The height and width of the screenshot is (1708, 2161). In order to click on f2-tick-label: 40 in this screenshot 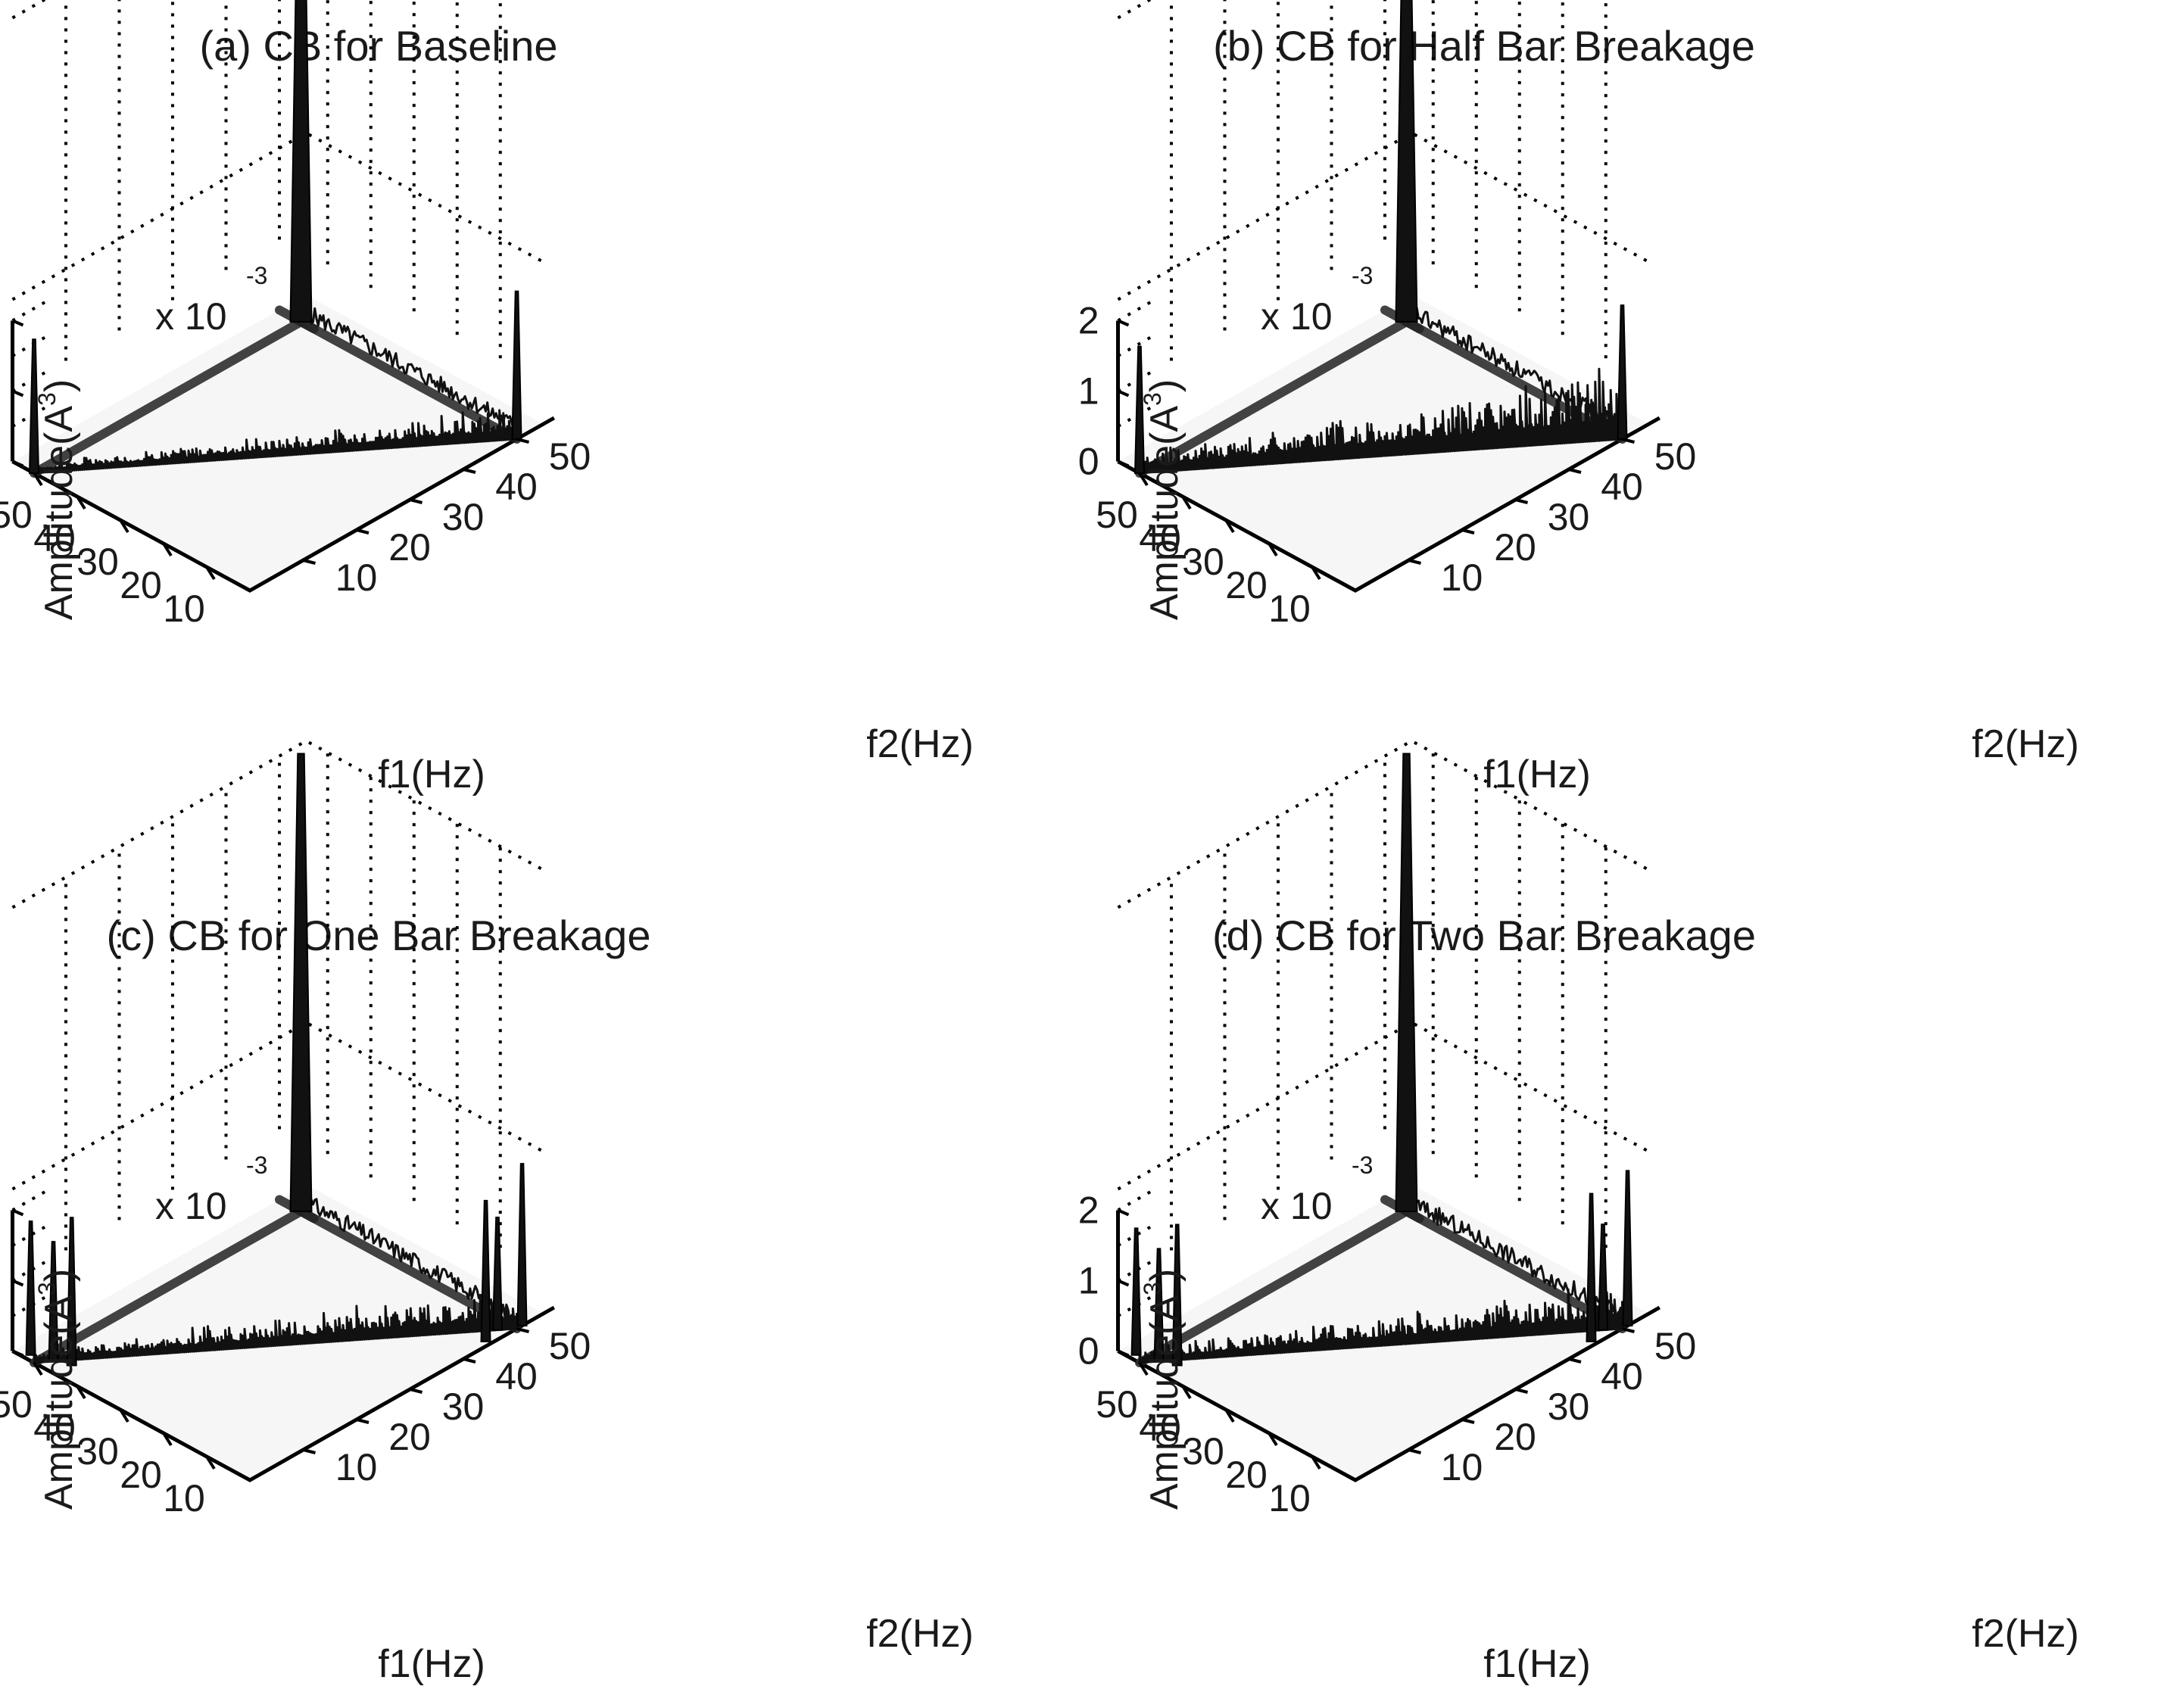, I will do `click(1622, 1376)`.